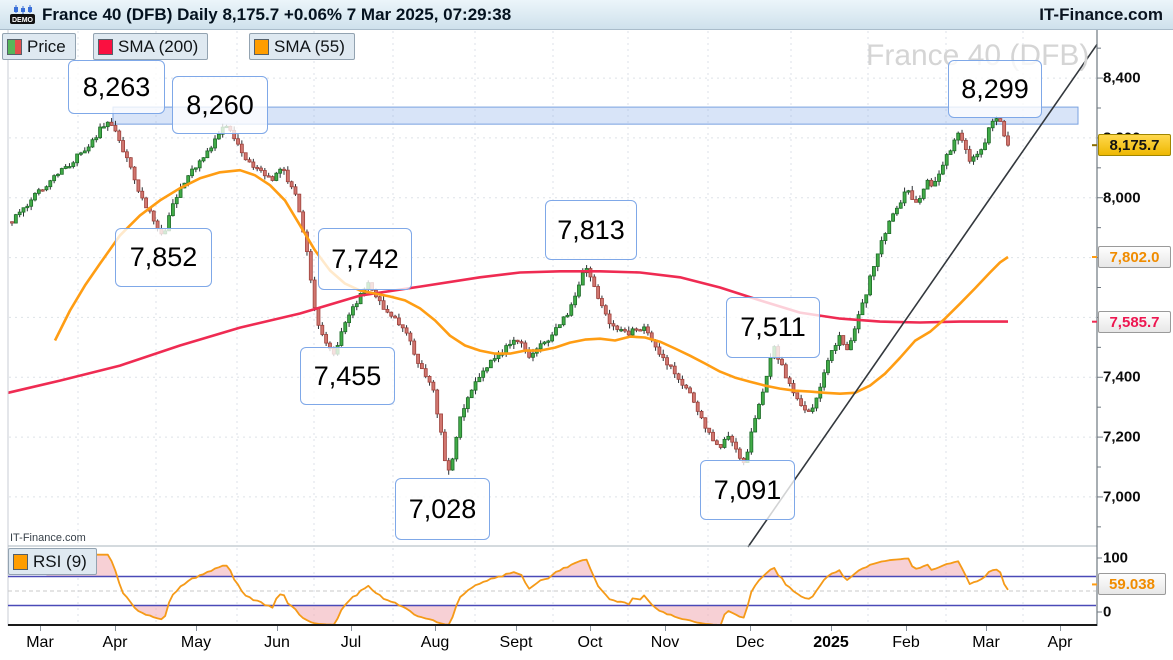  What do you see at coordinates (516, 642) in the screenshot?
I see `time-axis-label: Sept` at bounding box center [516, 642].